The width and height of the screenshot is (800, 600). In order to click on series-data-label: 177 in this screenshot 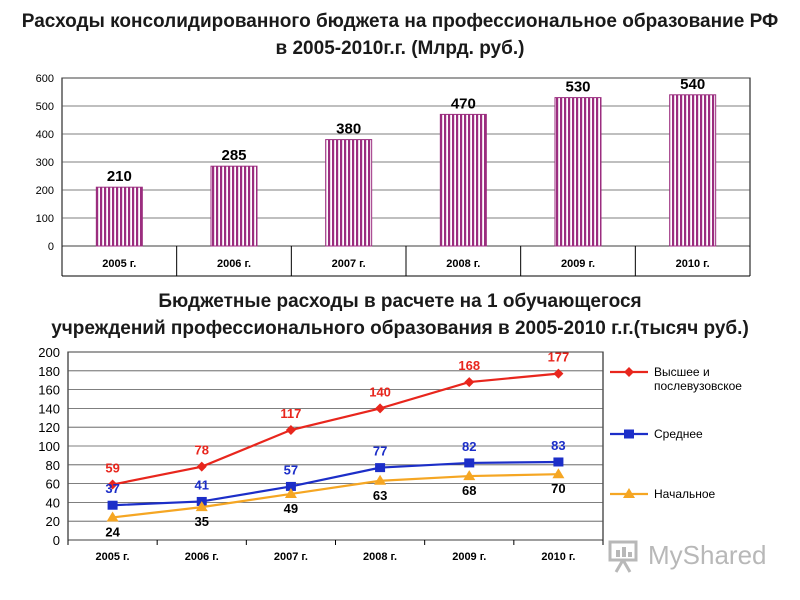, I will do `click(559, 357)`.